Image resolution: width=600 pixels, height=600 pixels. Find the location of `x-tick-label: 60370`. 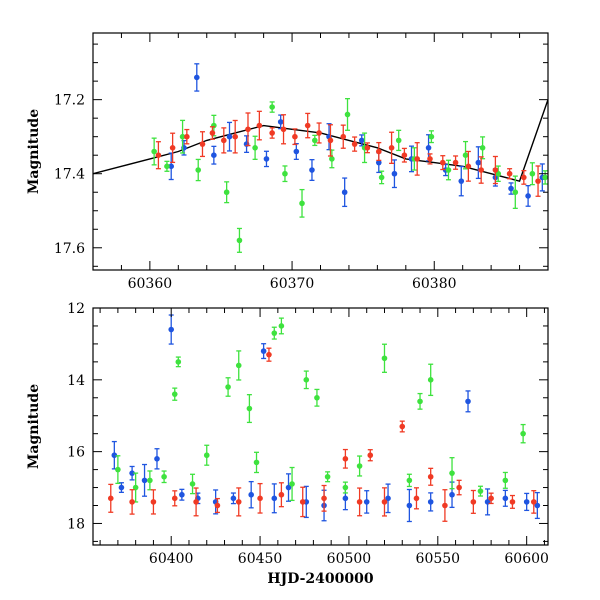

x-tick-label: 60370 is located at coordinates (292, 284).